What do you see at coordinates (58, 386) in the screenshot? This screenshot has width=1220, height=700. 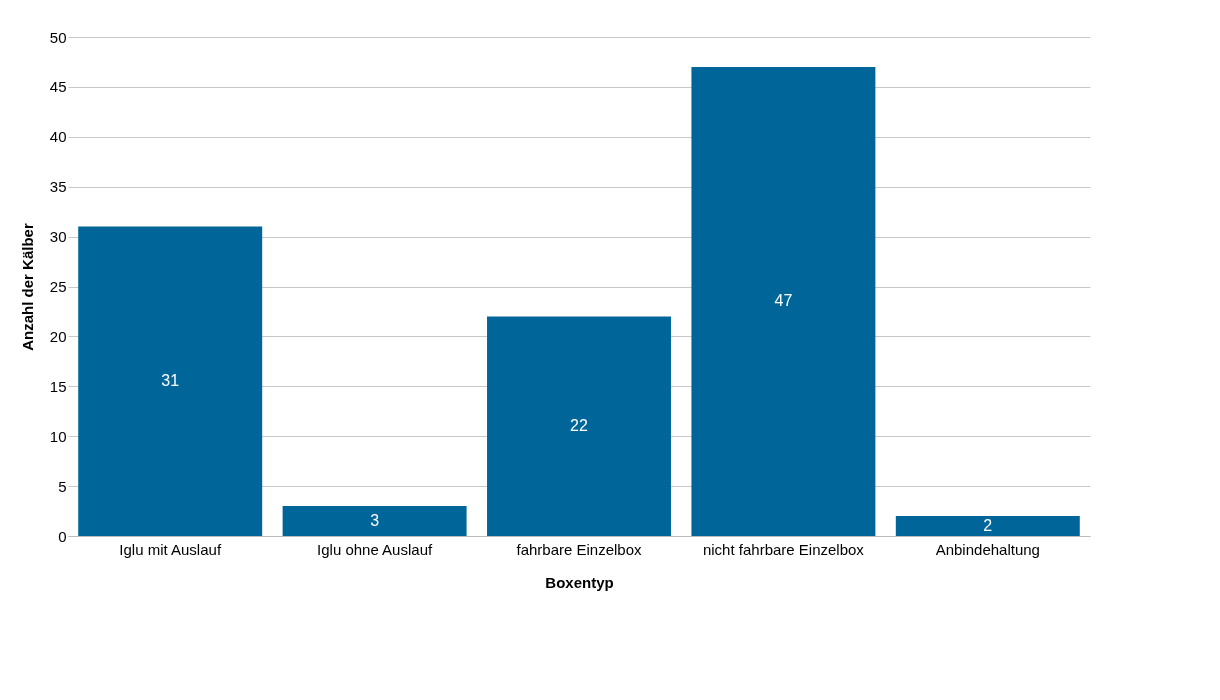 I see `y-tick-label: 15` at bounding box center [58, 386].